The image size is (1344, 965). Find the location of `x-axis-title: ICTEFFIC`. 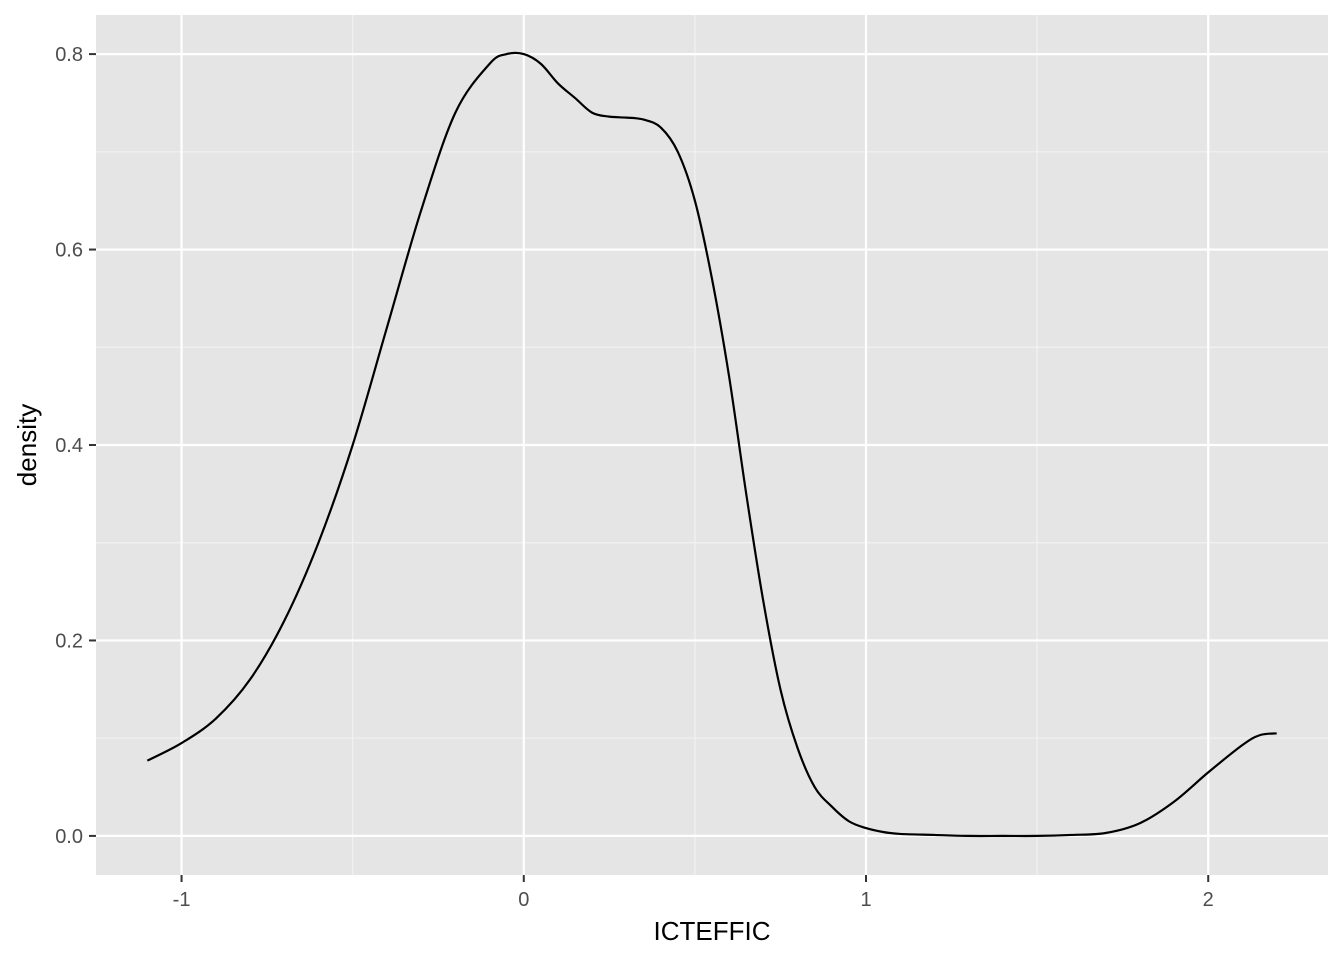

x-axis-title: ICTEFFIC is located at coordinates (712, 931).